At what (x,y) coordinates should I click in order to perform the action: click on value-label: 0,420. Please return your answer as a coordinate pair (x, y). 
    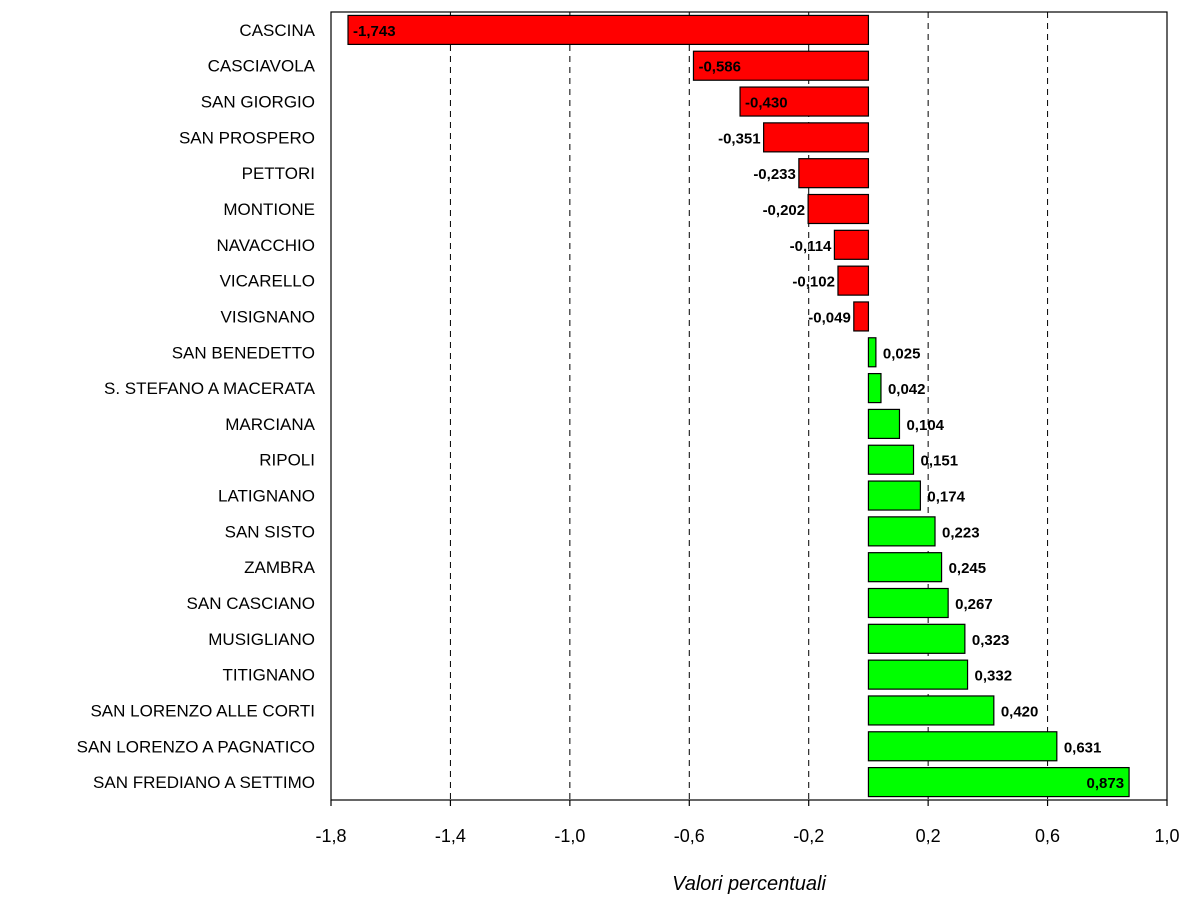
    Looking at the image, I should click on (1020, 711).